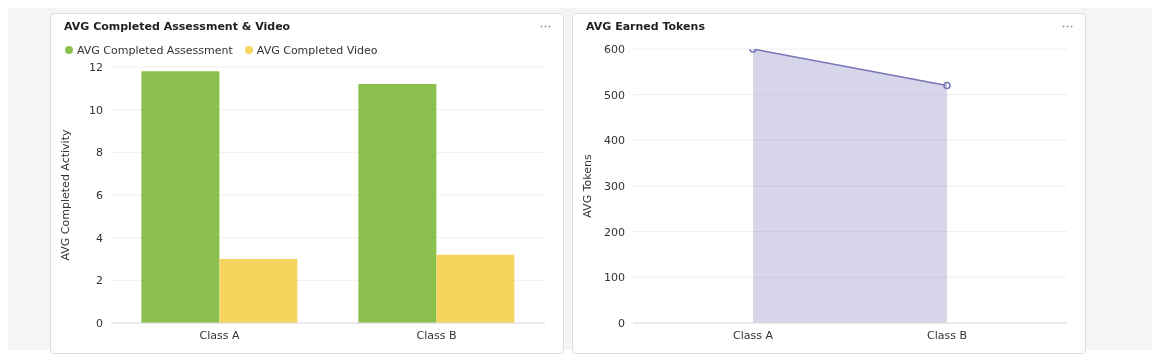  What do you see at coordinates (177, 26) in the screenshot?
I see `chart-title: AVG Completed Assessment & Video` at bounding box center [177, 26].